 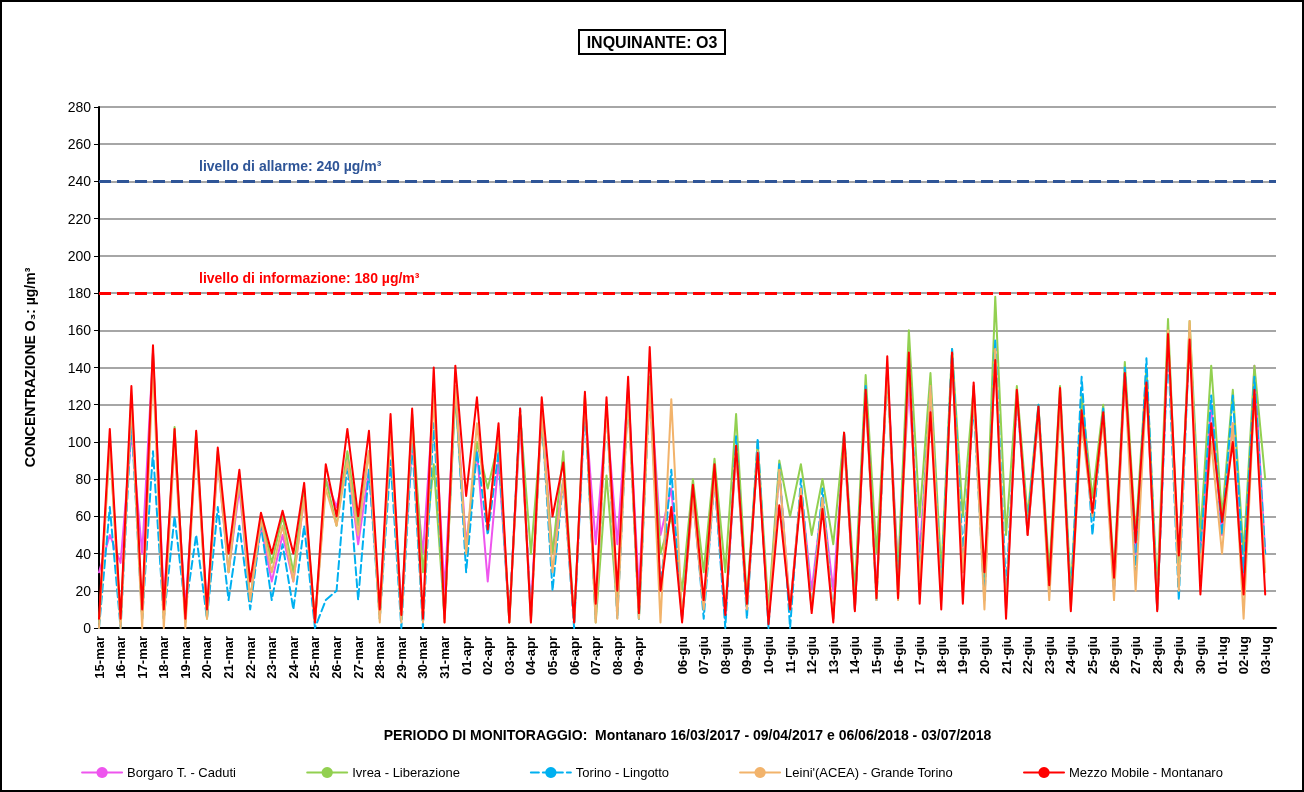 What do you see at coordinates (941, 655) in the screenshot?
I see `x-tick-label: 18-giu` at bounding box center [941, 655].